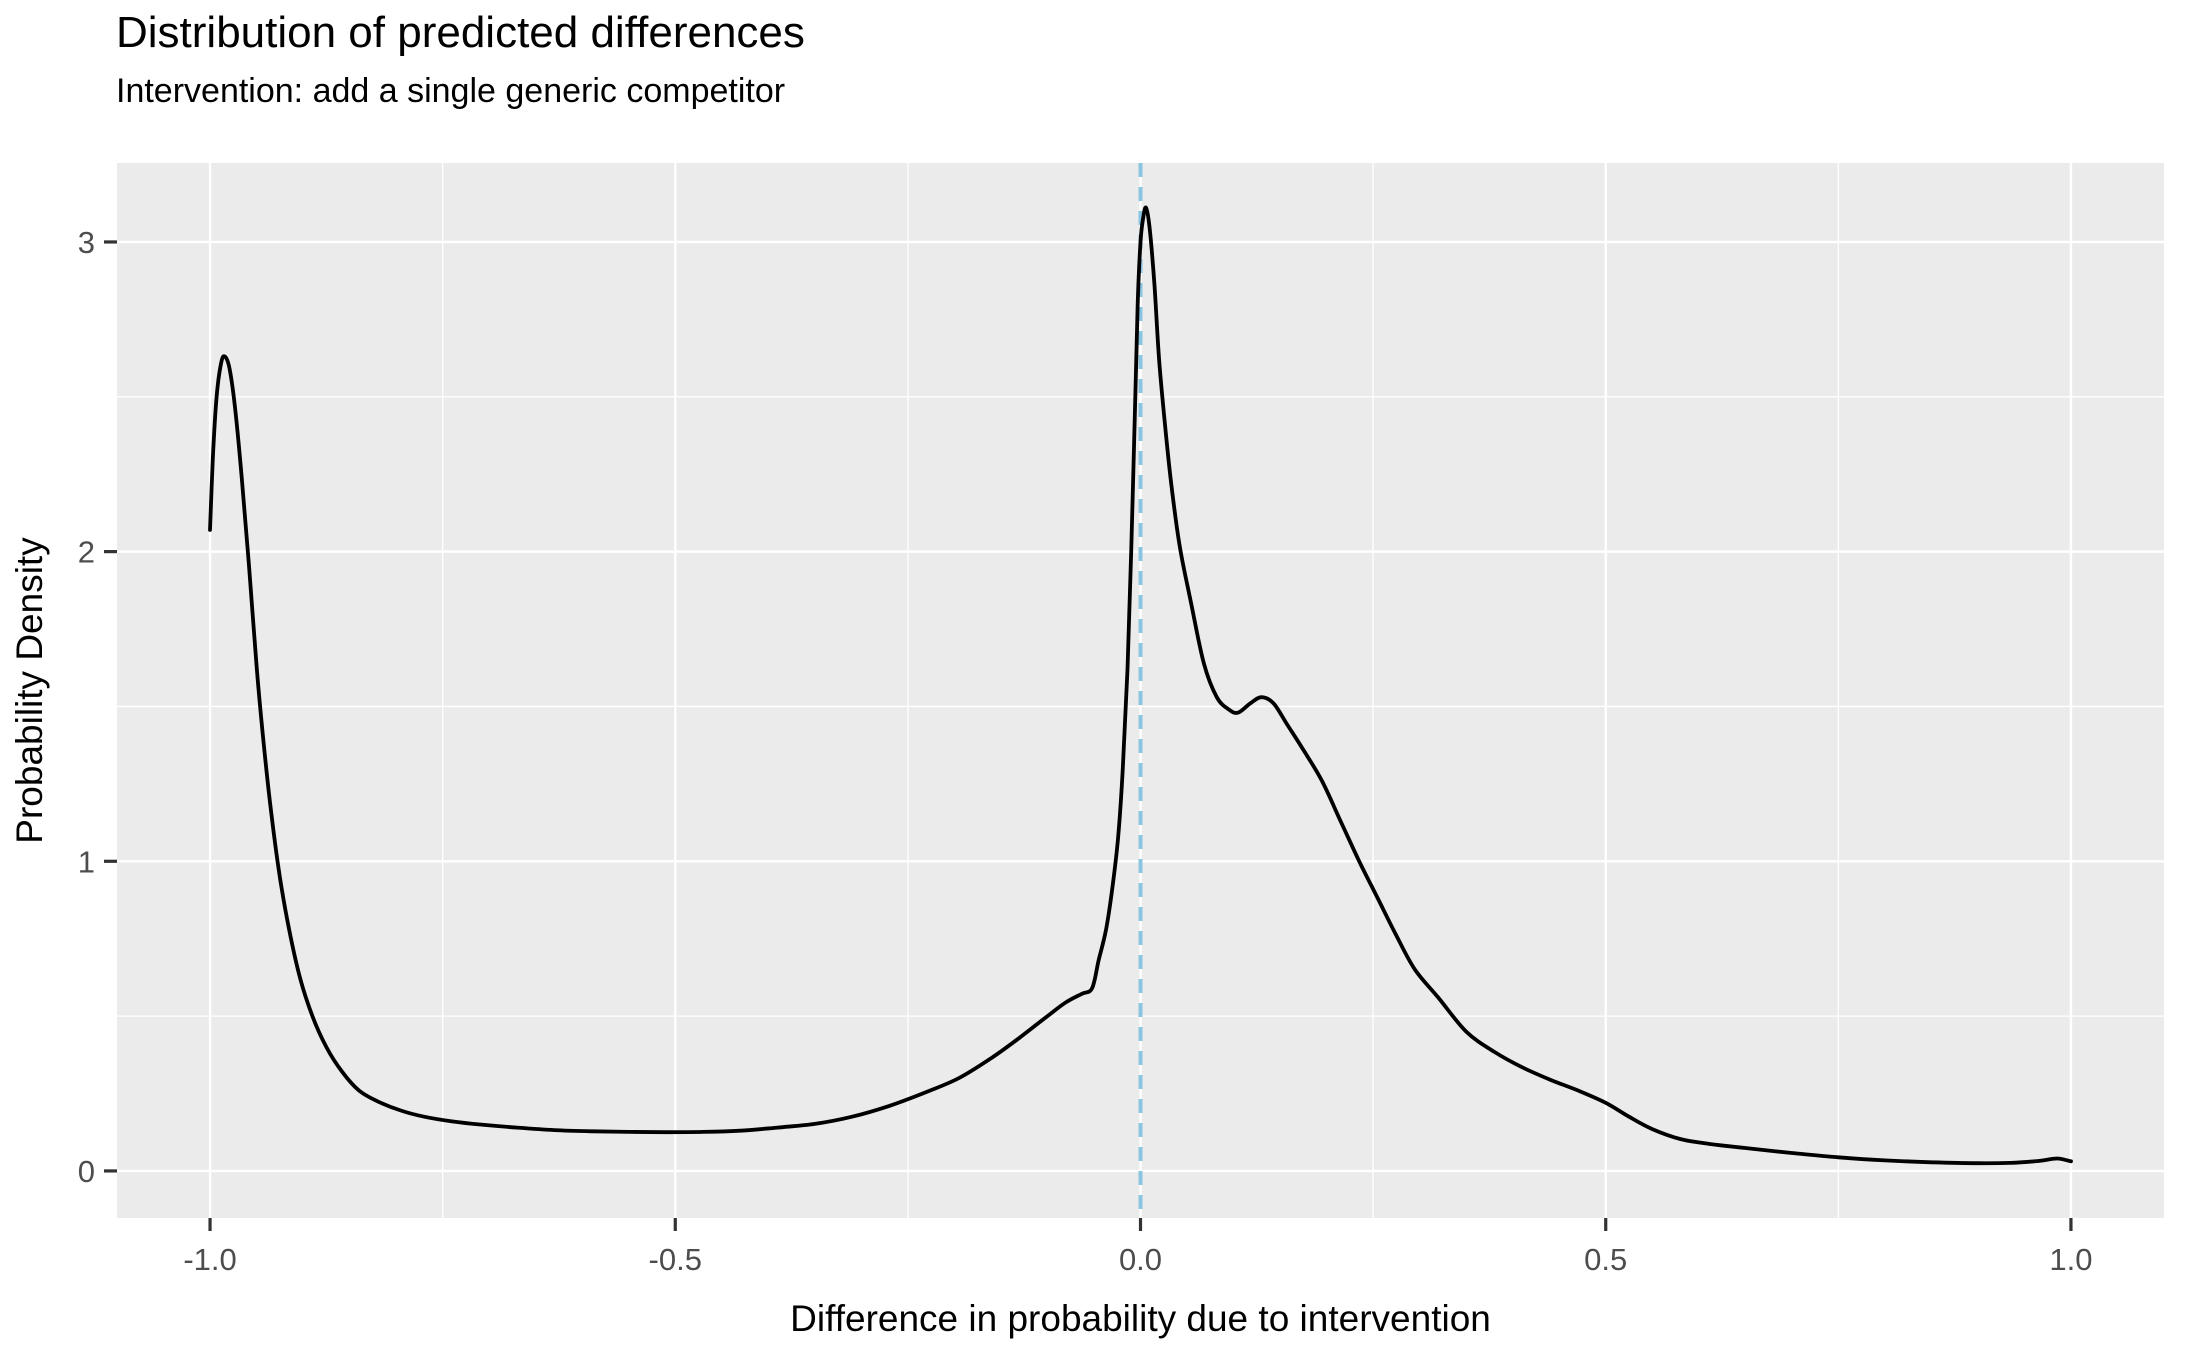  I want to click on y-tick-label: 3, so click(86, 242).